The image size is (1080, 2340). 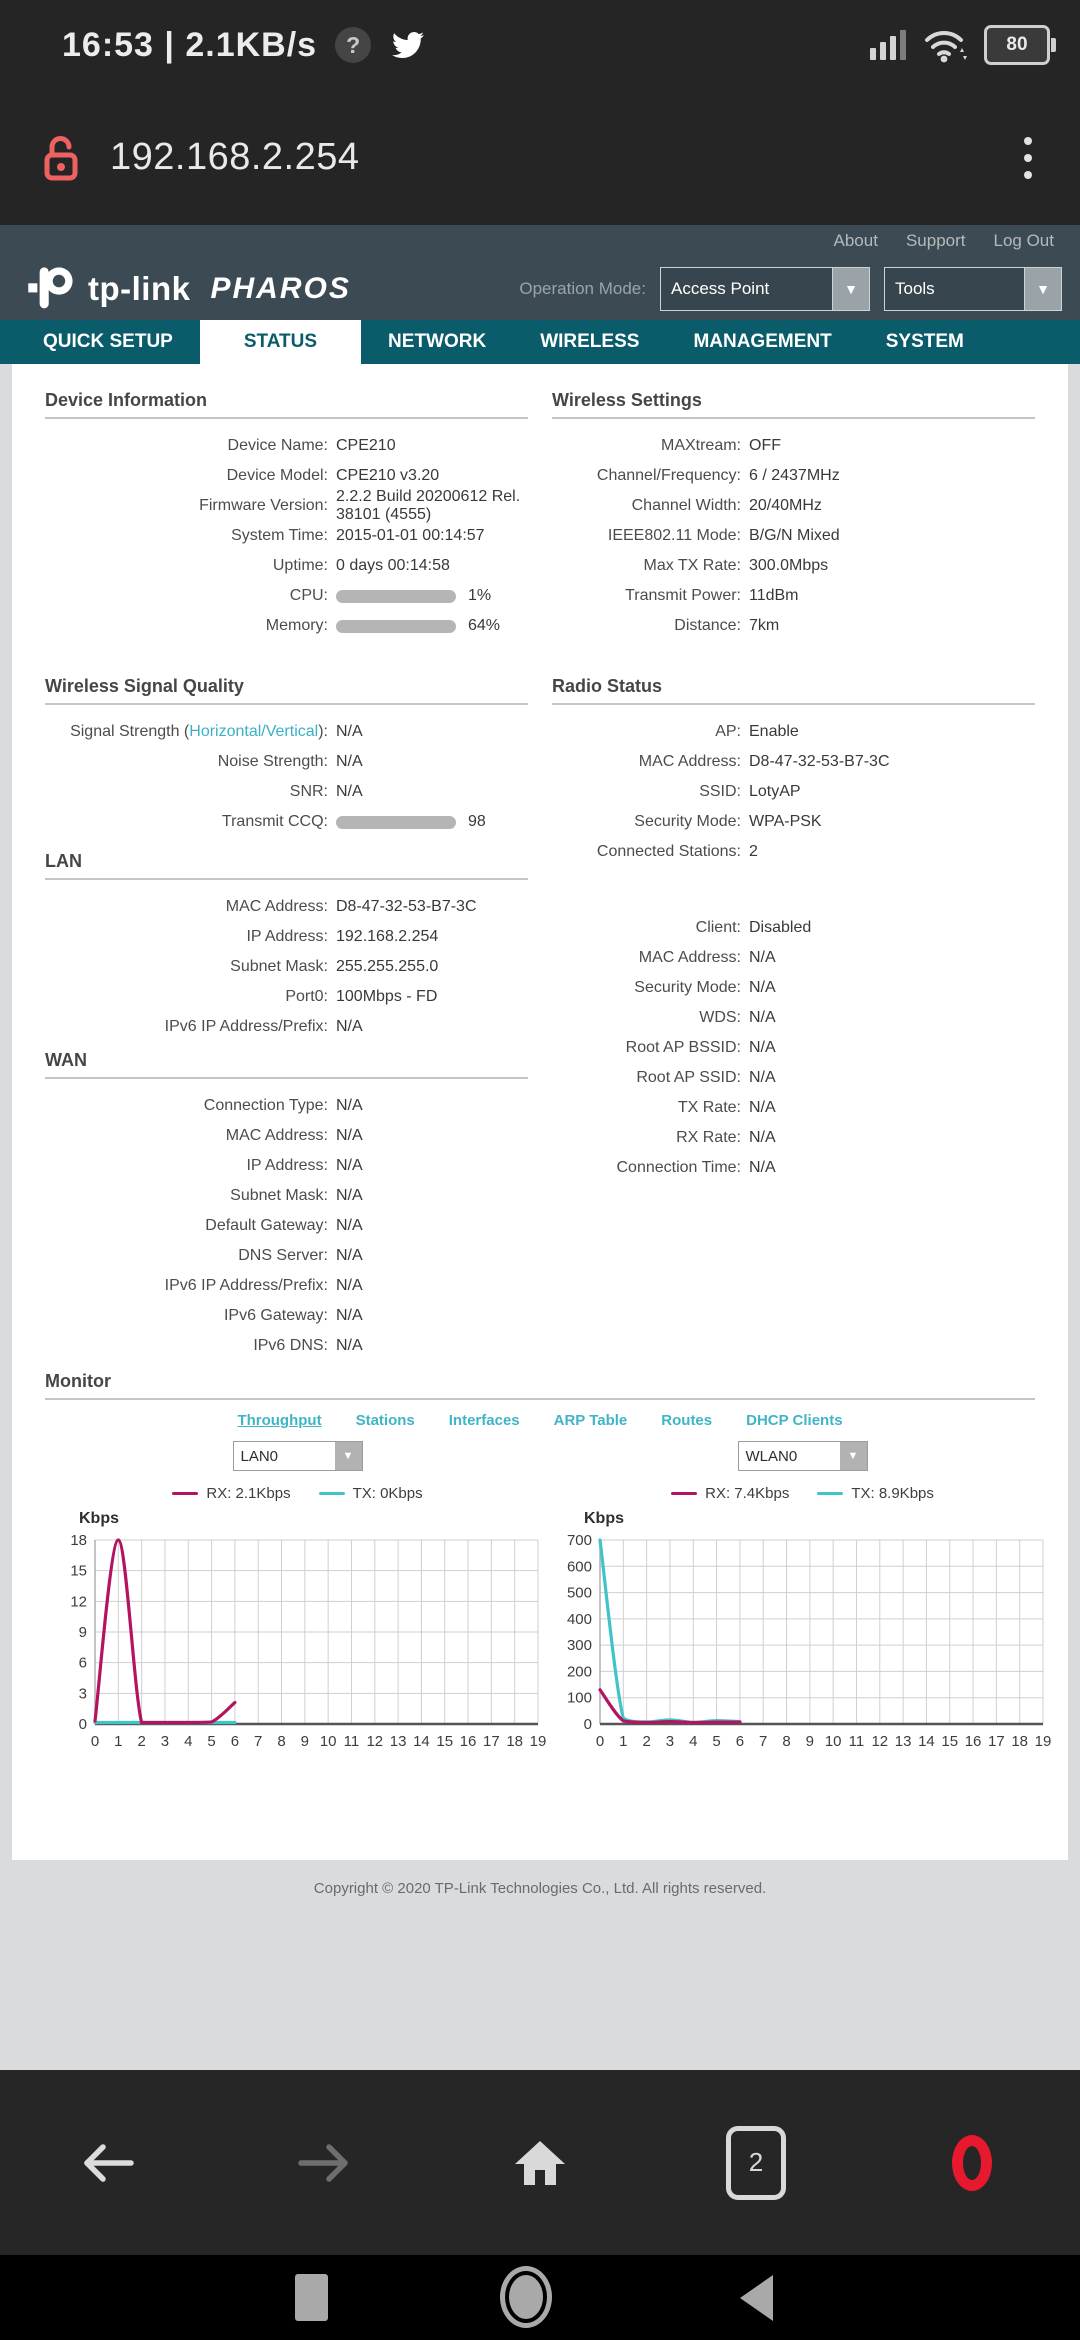 I want to click on info-row: System Time: 2015-01-01 00:14:57, so click(x=286, y=536).